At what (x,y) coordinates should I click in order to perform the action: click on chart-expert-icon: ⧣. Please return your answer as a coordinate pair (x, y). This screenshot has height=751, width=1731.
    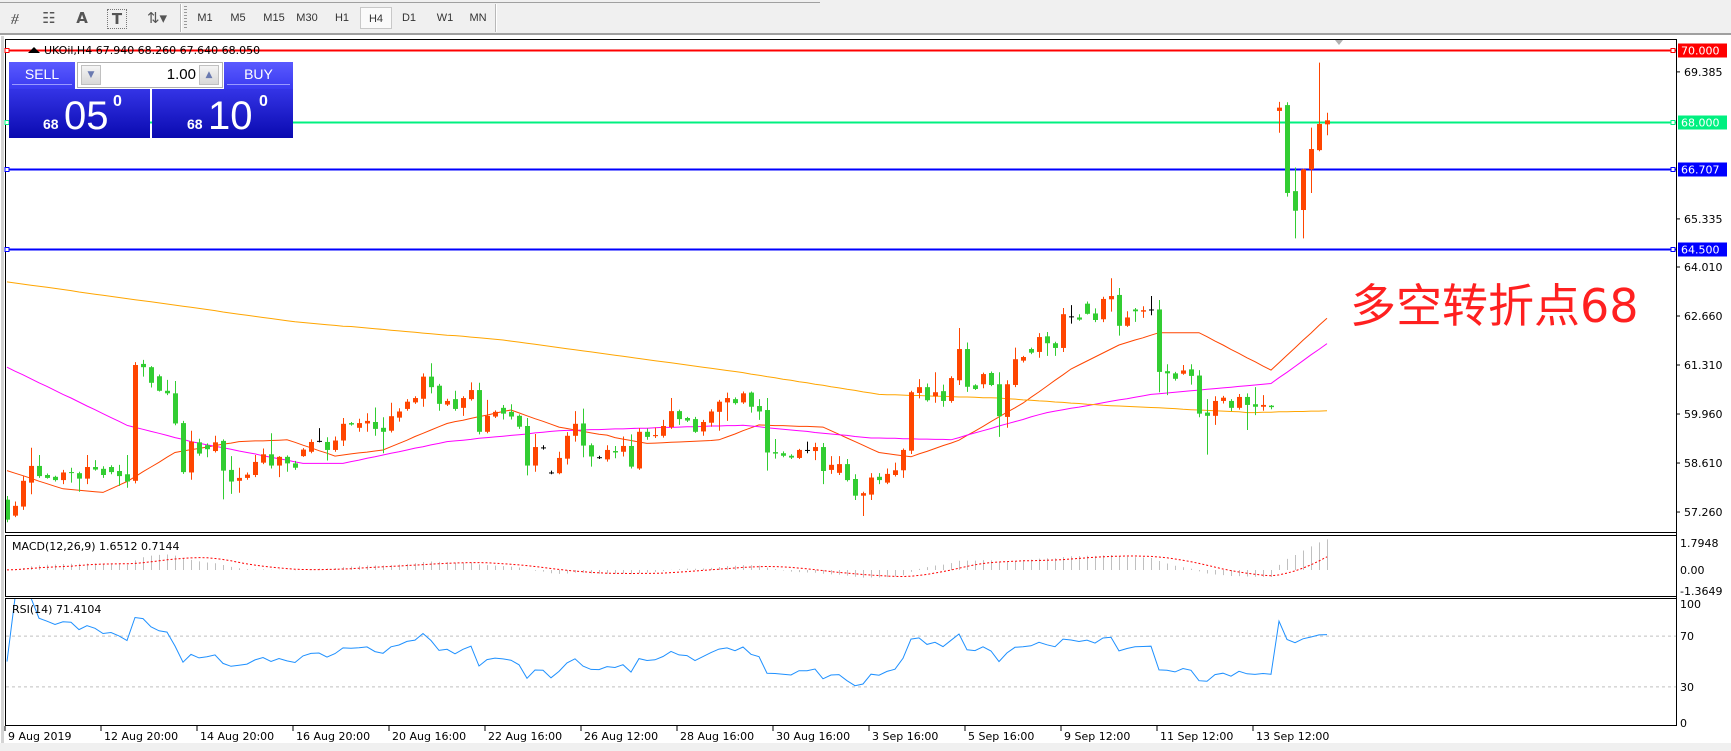
    Looking at the image, I should click on (15, 18).